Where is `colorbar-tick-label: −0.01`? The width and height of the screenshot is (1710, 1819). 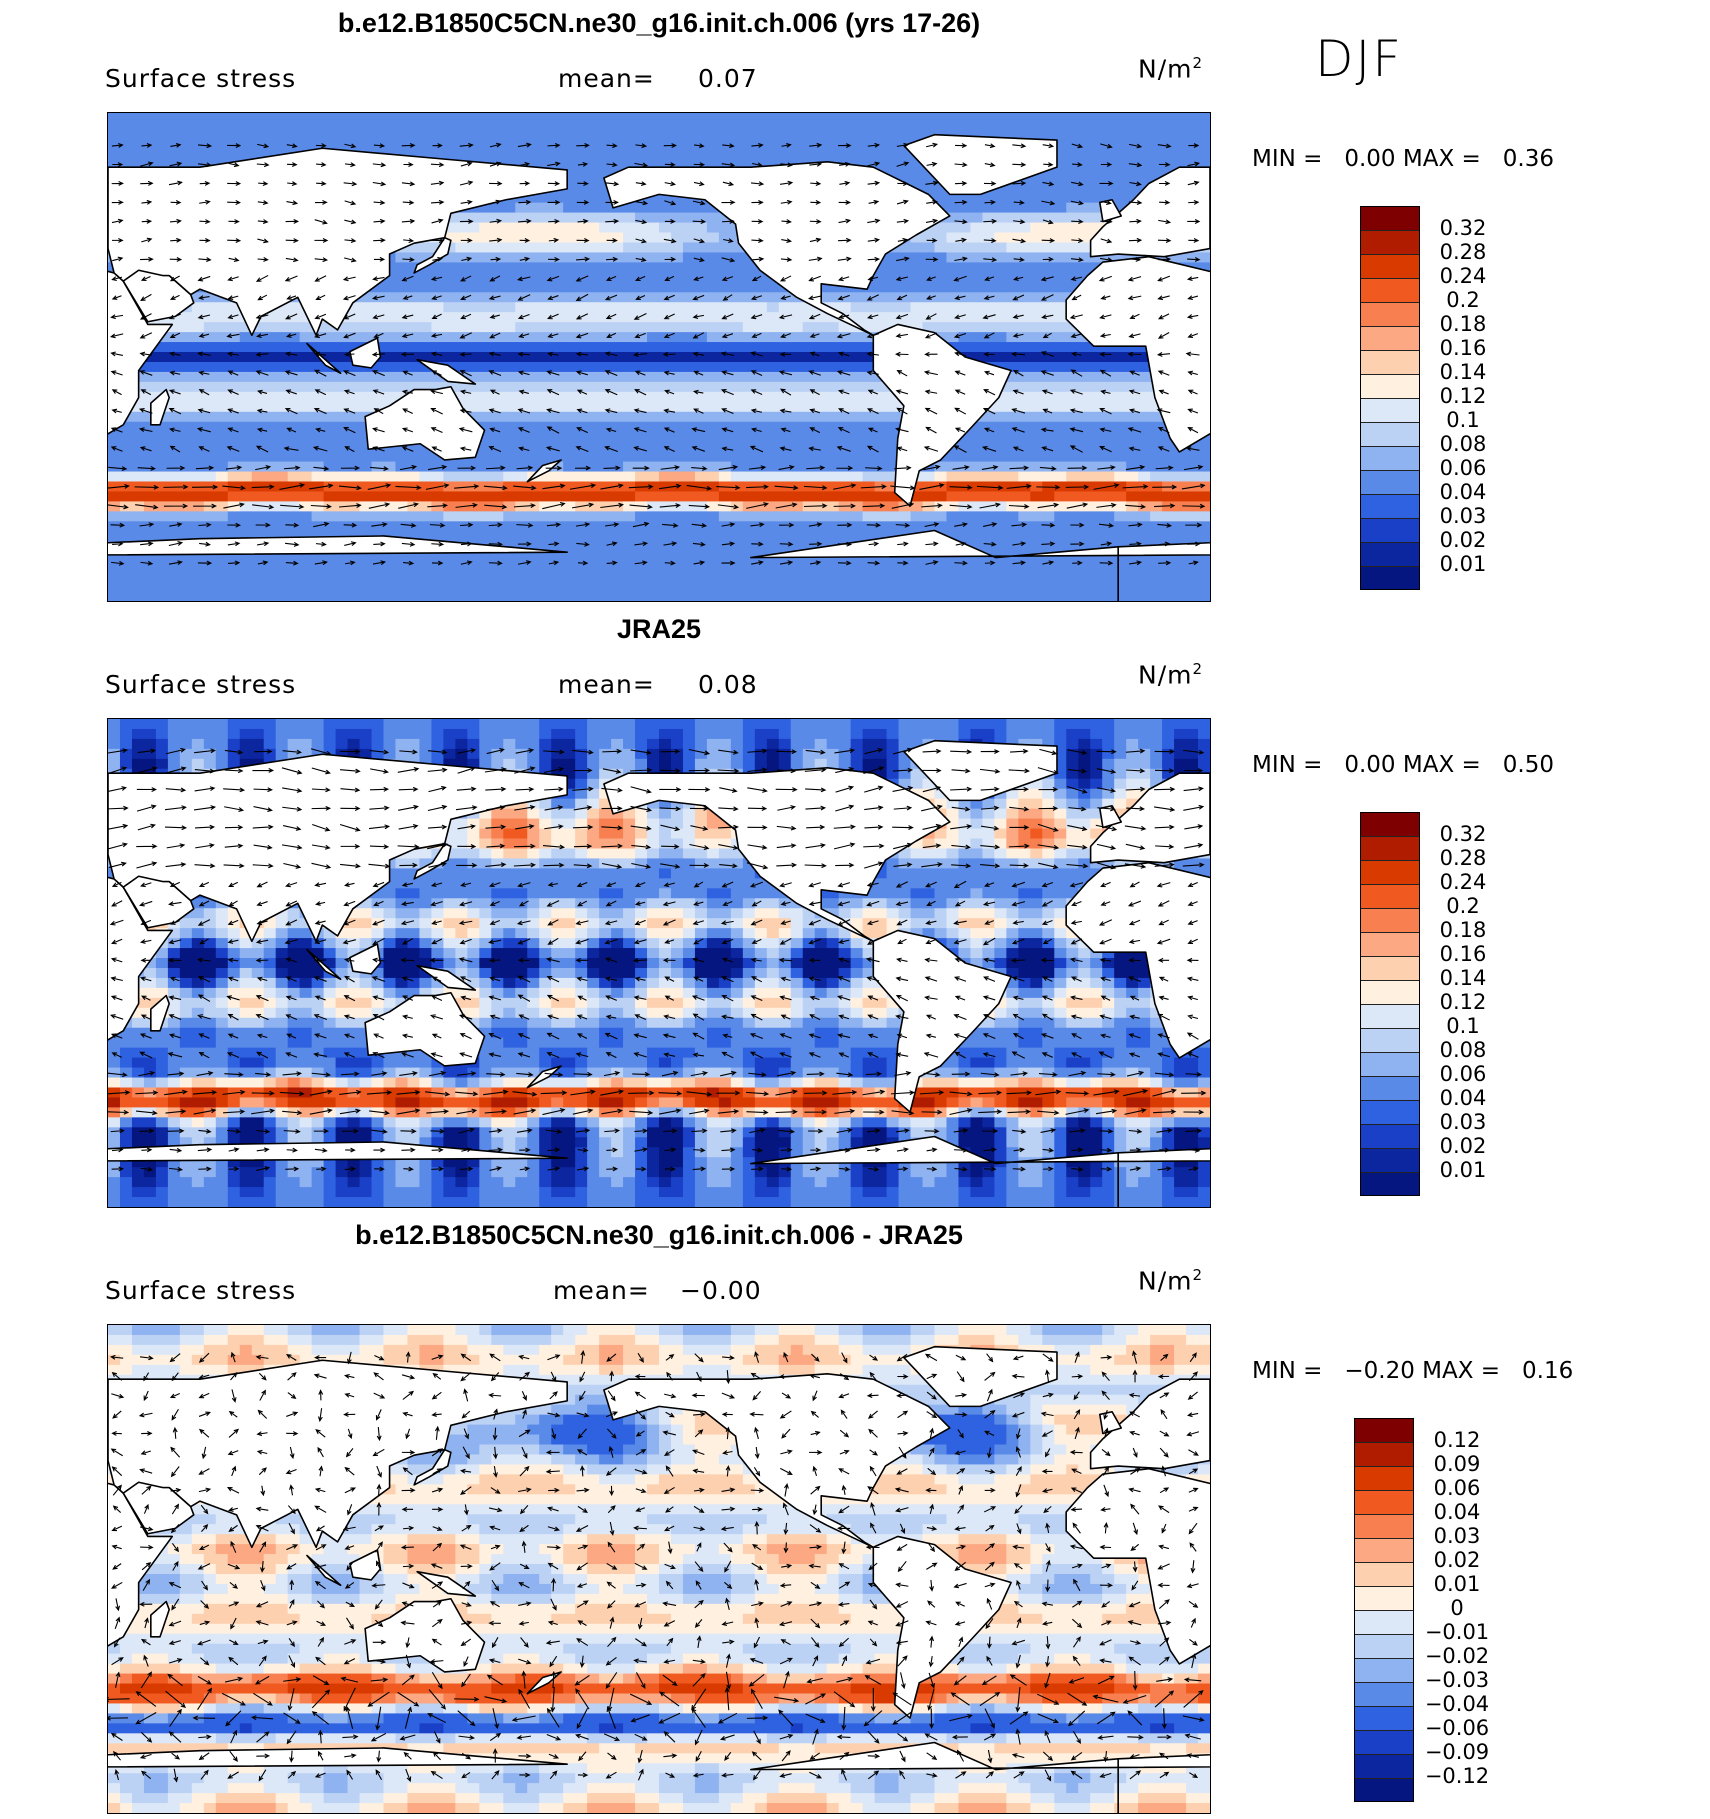 colorbar-tick-label: −0.01 is located at coordinates (1457, 1632).